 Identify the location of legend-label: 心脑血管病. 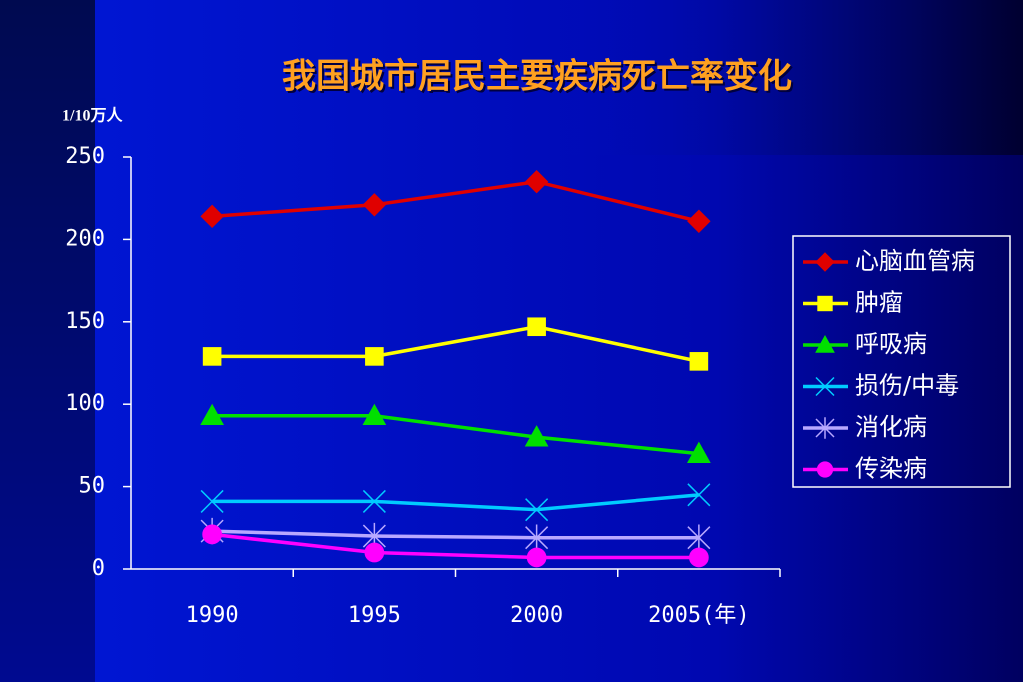
(915, 261).